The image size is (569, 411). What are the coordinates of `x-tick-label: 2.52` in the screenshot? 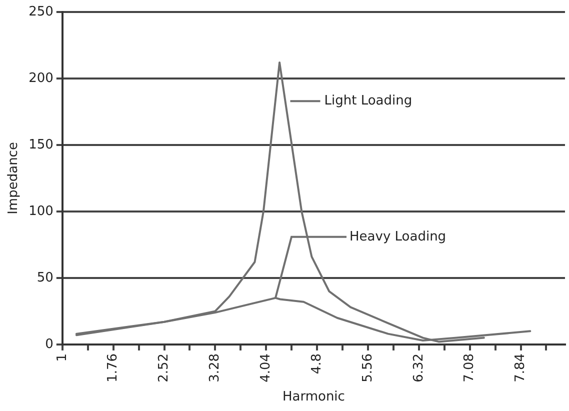 It's located at (164, 367).